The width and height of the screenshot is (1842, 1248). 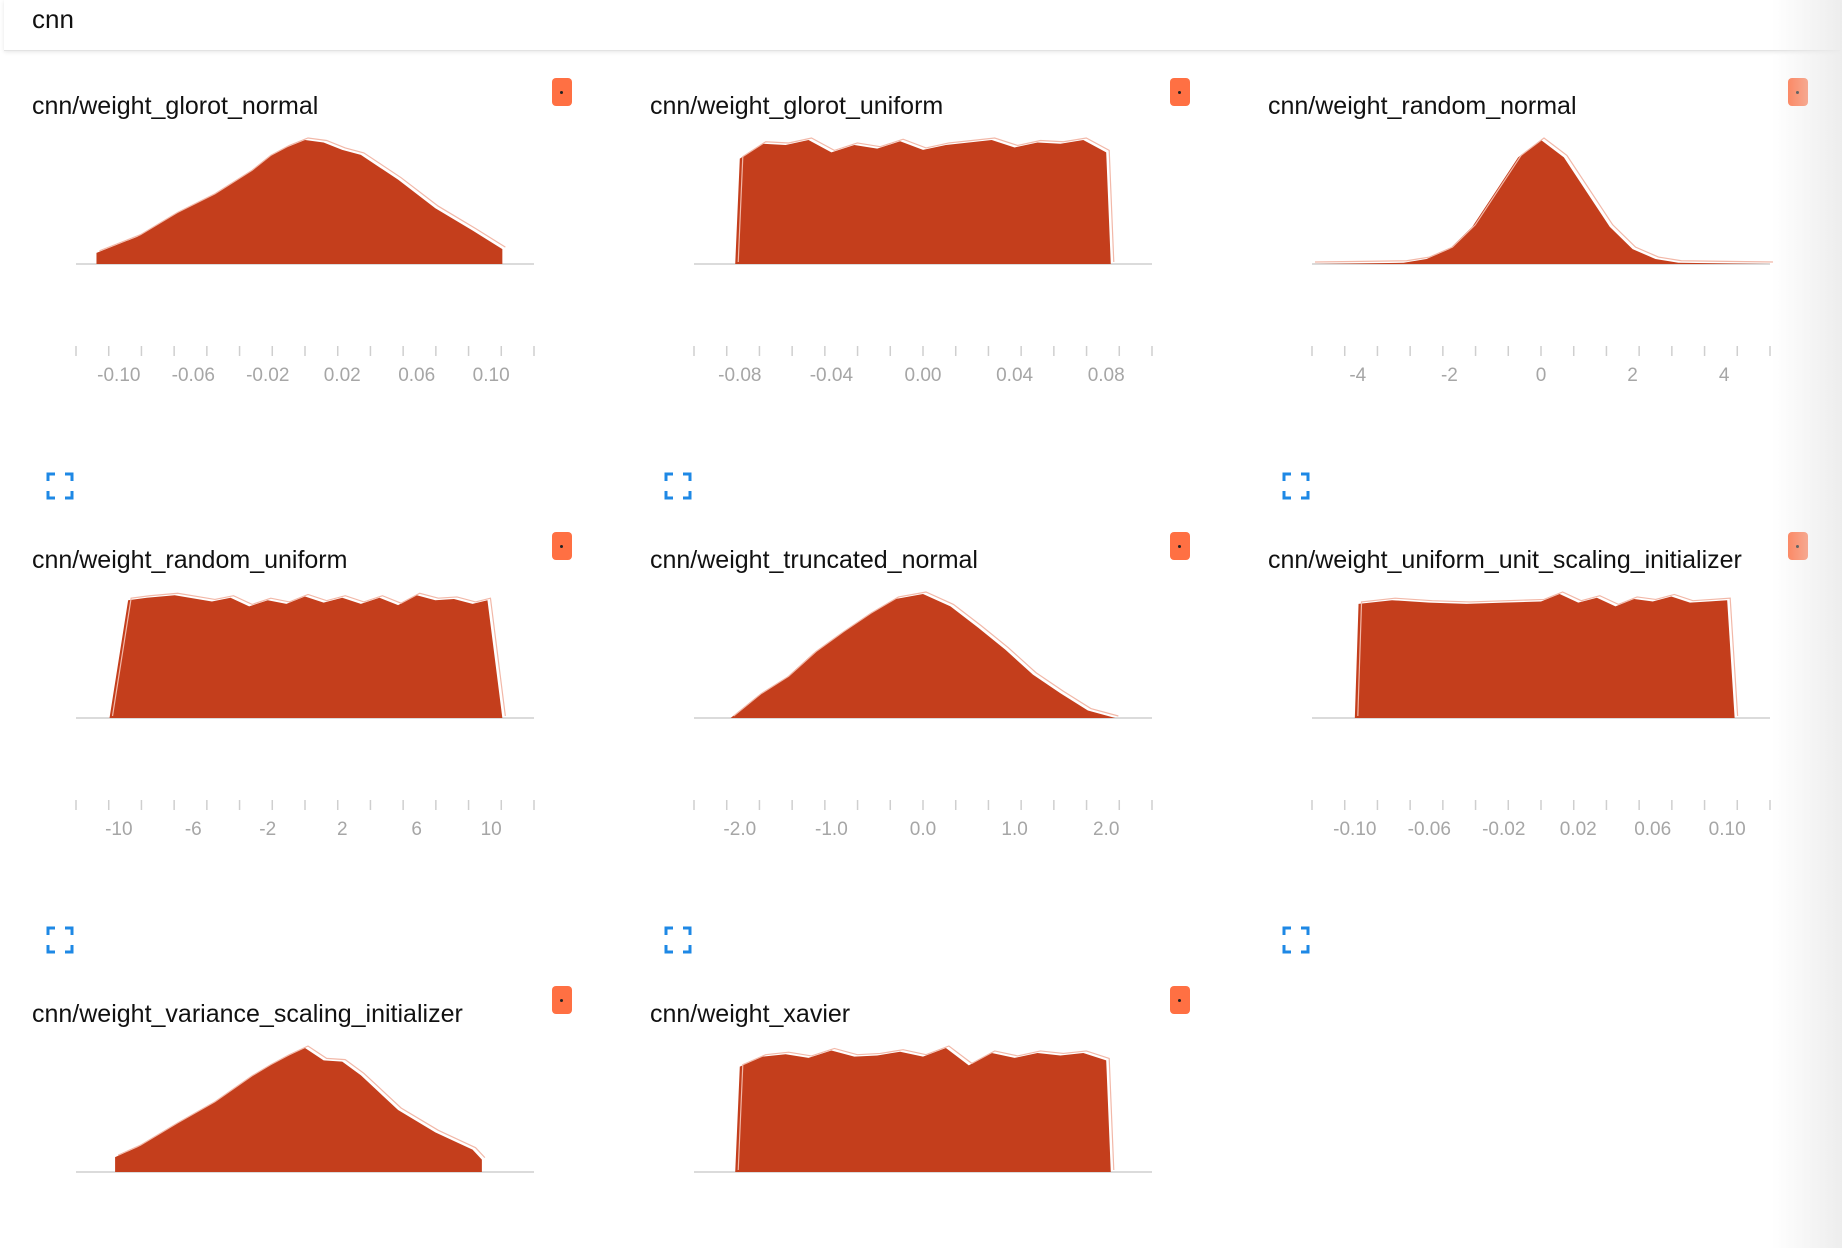 I want to click on tick-label: 2.0, so click(x=1106, y=829).